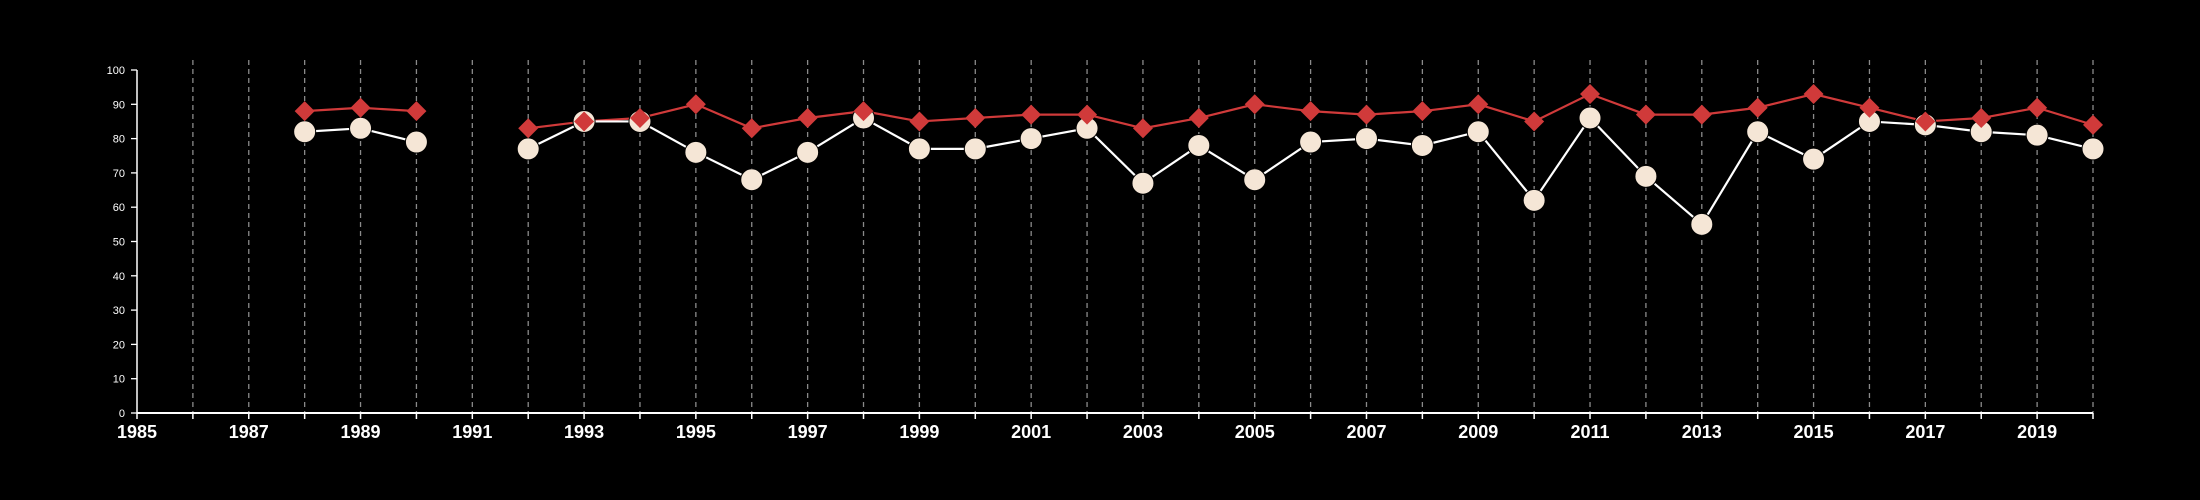 The image size is (2200, 500). I want to click on y-tick-label: 10, so click(119, 380).